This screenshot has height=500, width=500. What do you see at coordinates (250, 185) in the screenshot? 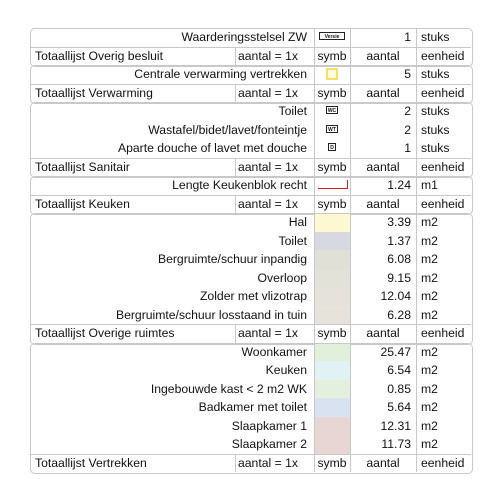
I see `item-row: Lengte Keukenblok recht 1.24 m1` at bounding box center [250, 185].